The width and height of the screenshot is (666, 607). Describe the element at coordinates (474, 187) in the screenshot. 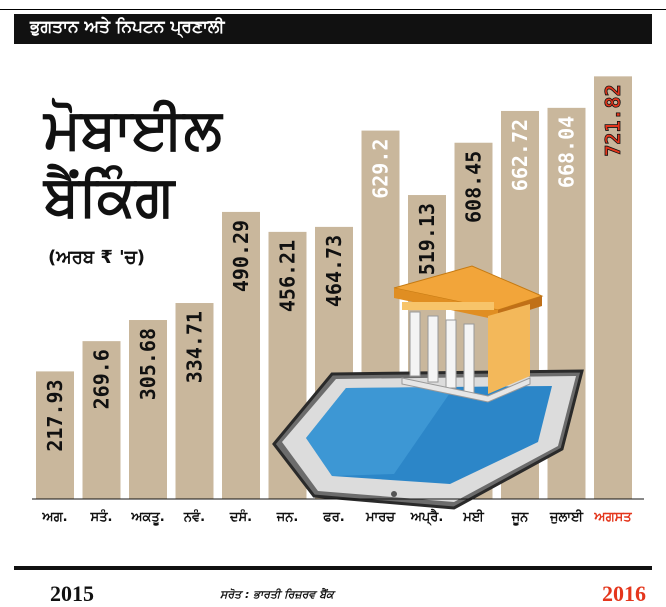

I see `bar-value-label: 608.45` at that location.